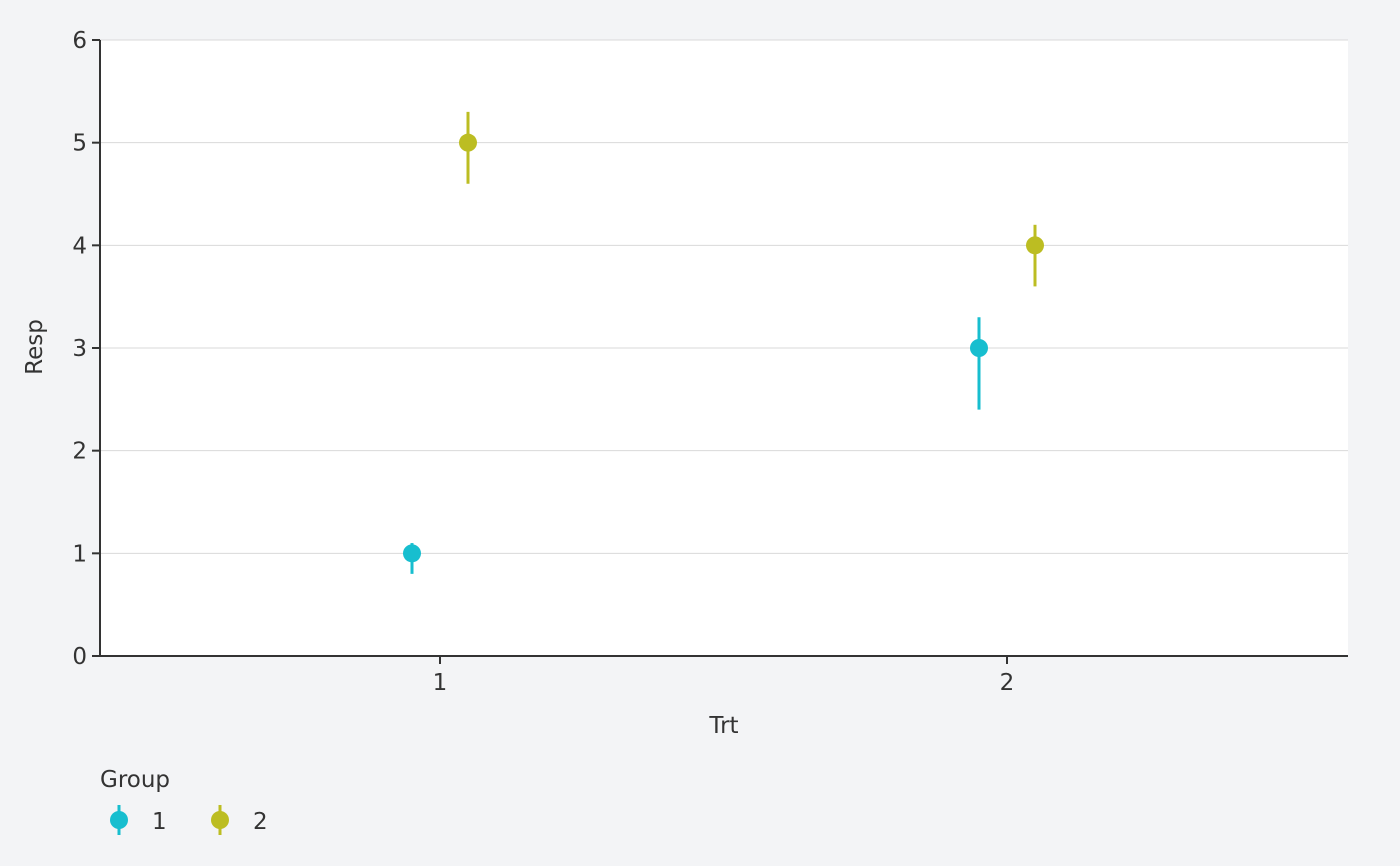 The height and width of the screenshot is (866, 1400). Describe the element at coordinates (79, 41) in the screenshot. I see `y-tick-label: 6` at that location.